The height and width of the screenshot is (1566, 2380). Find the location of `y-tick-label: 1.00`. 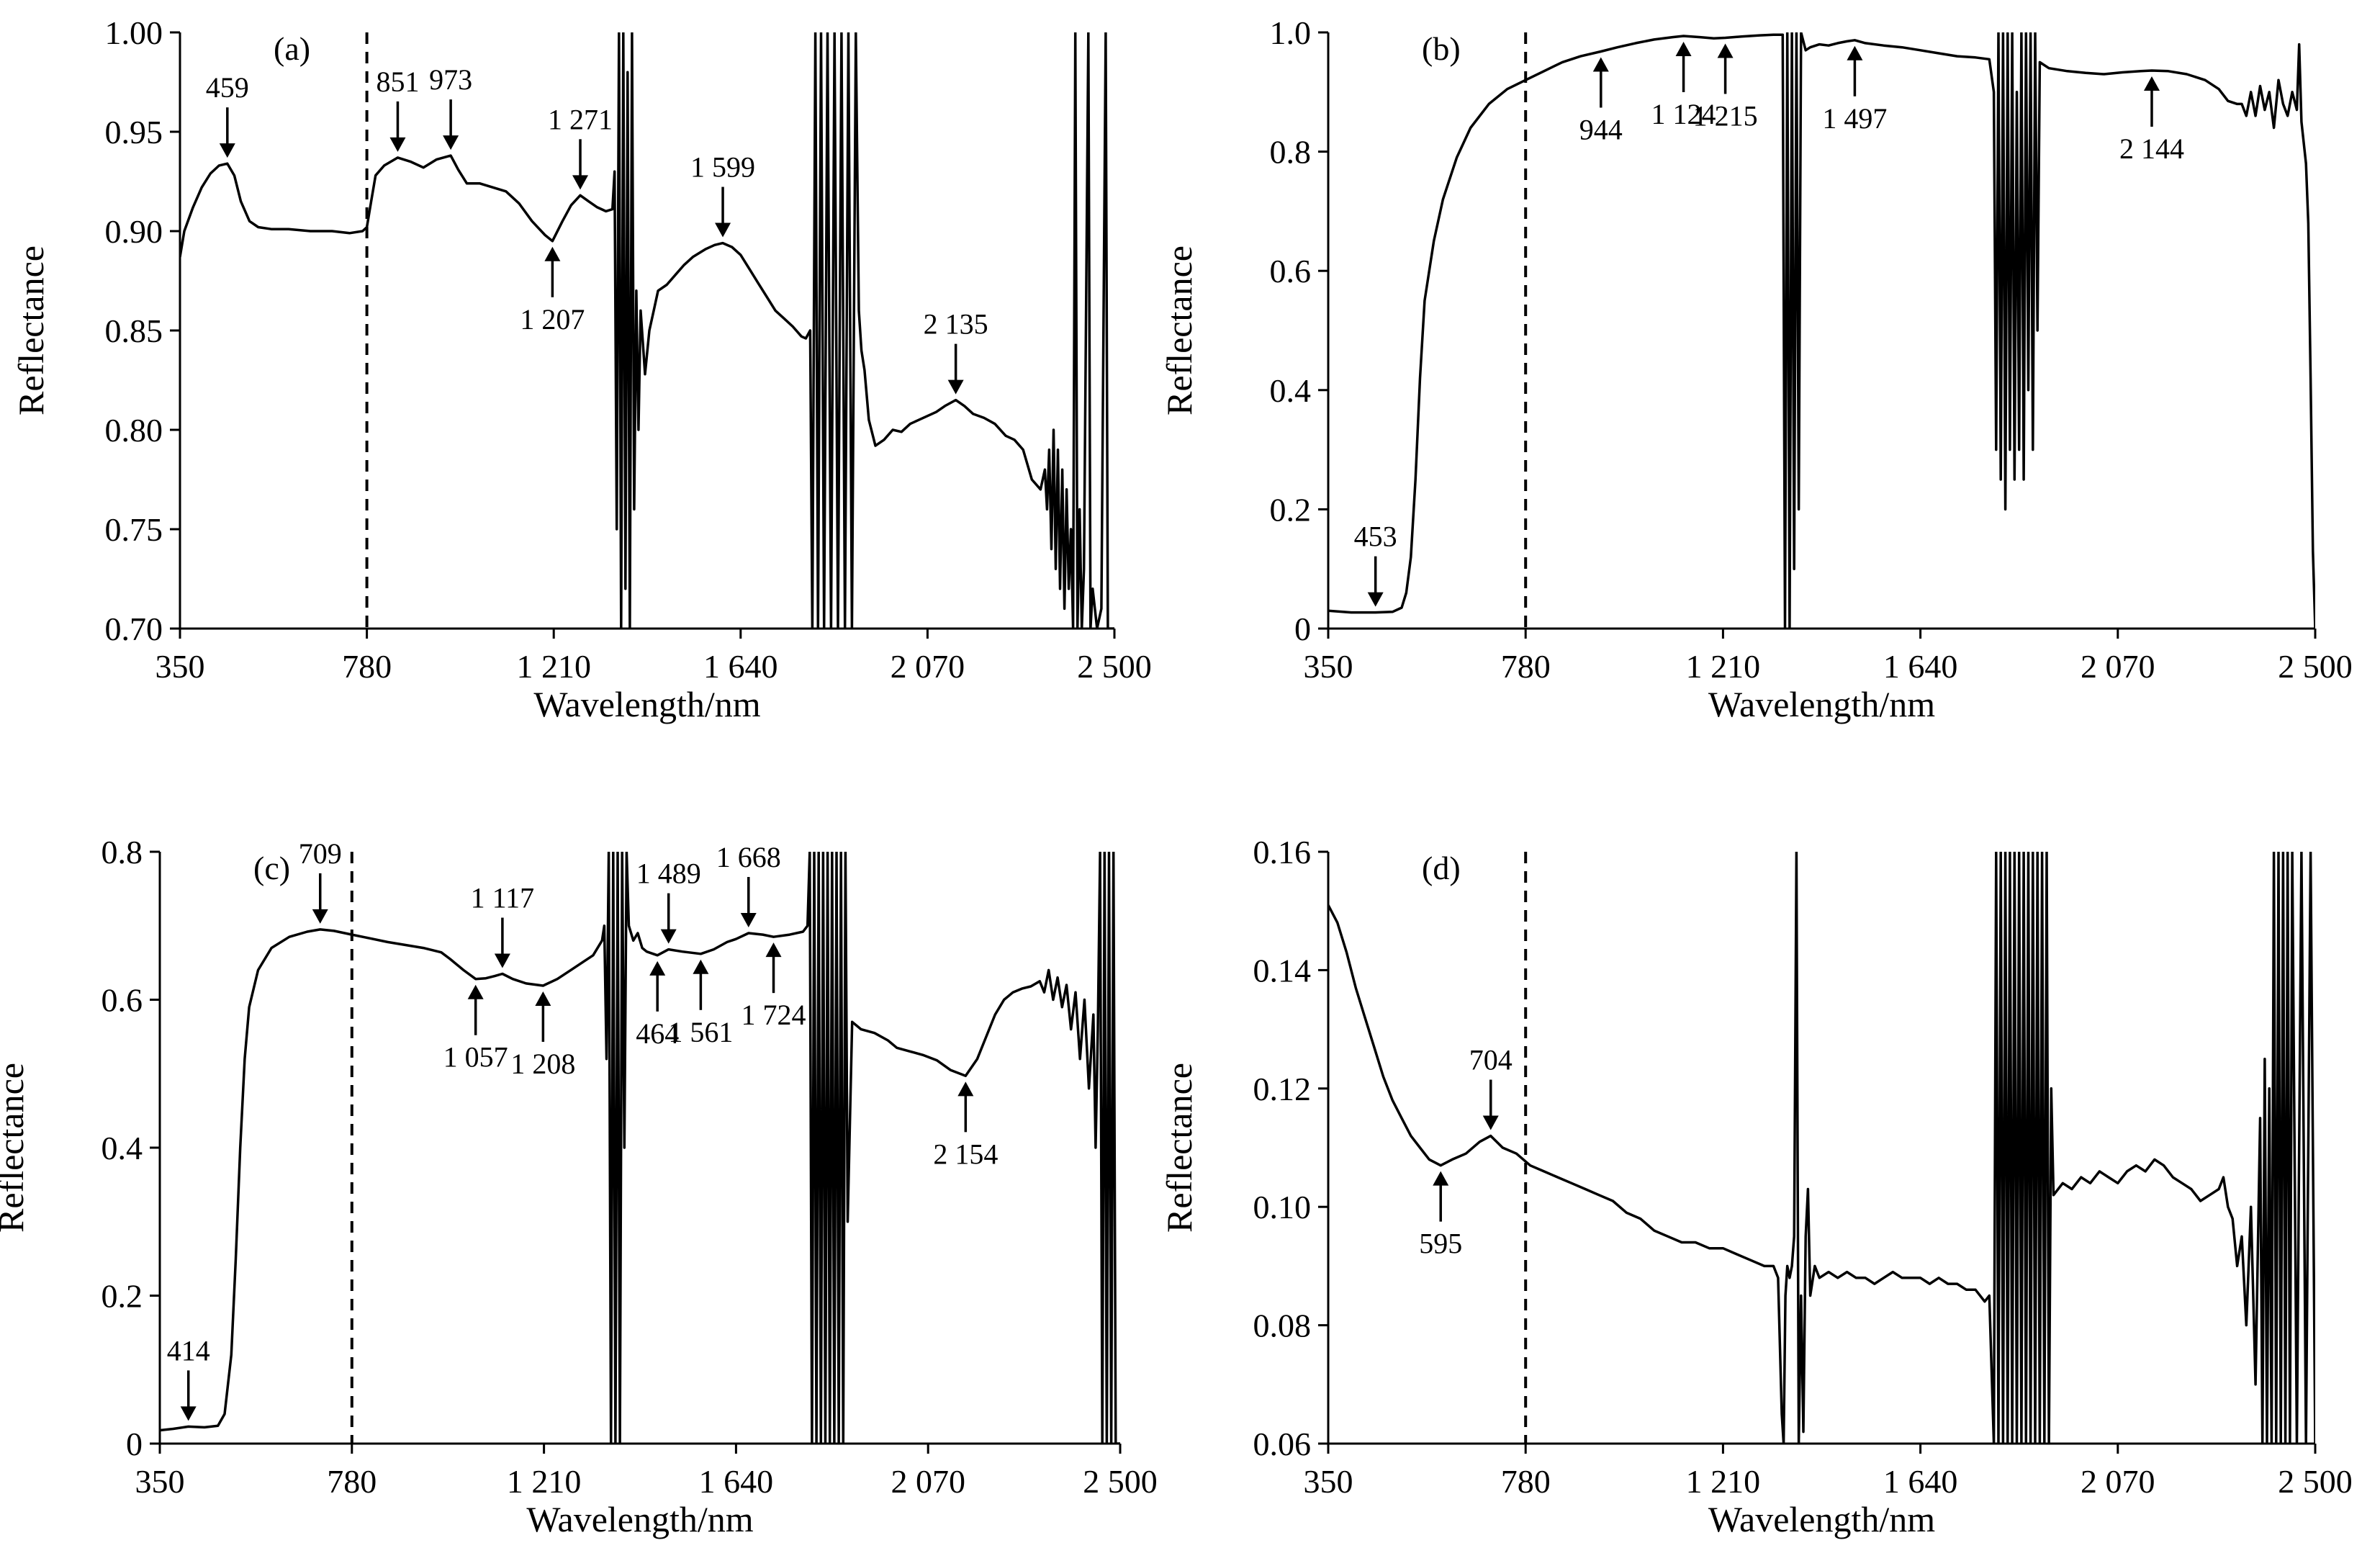

y-tick-label: 1.00 is located at coordinates (134, 32).